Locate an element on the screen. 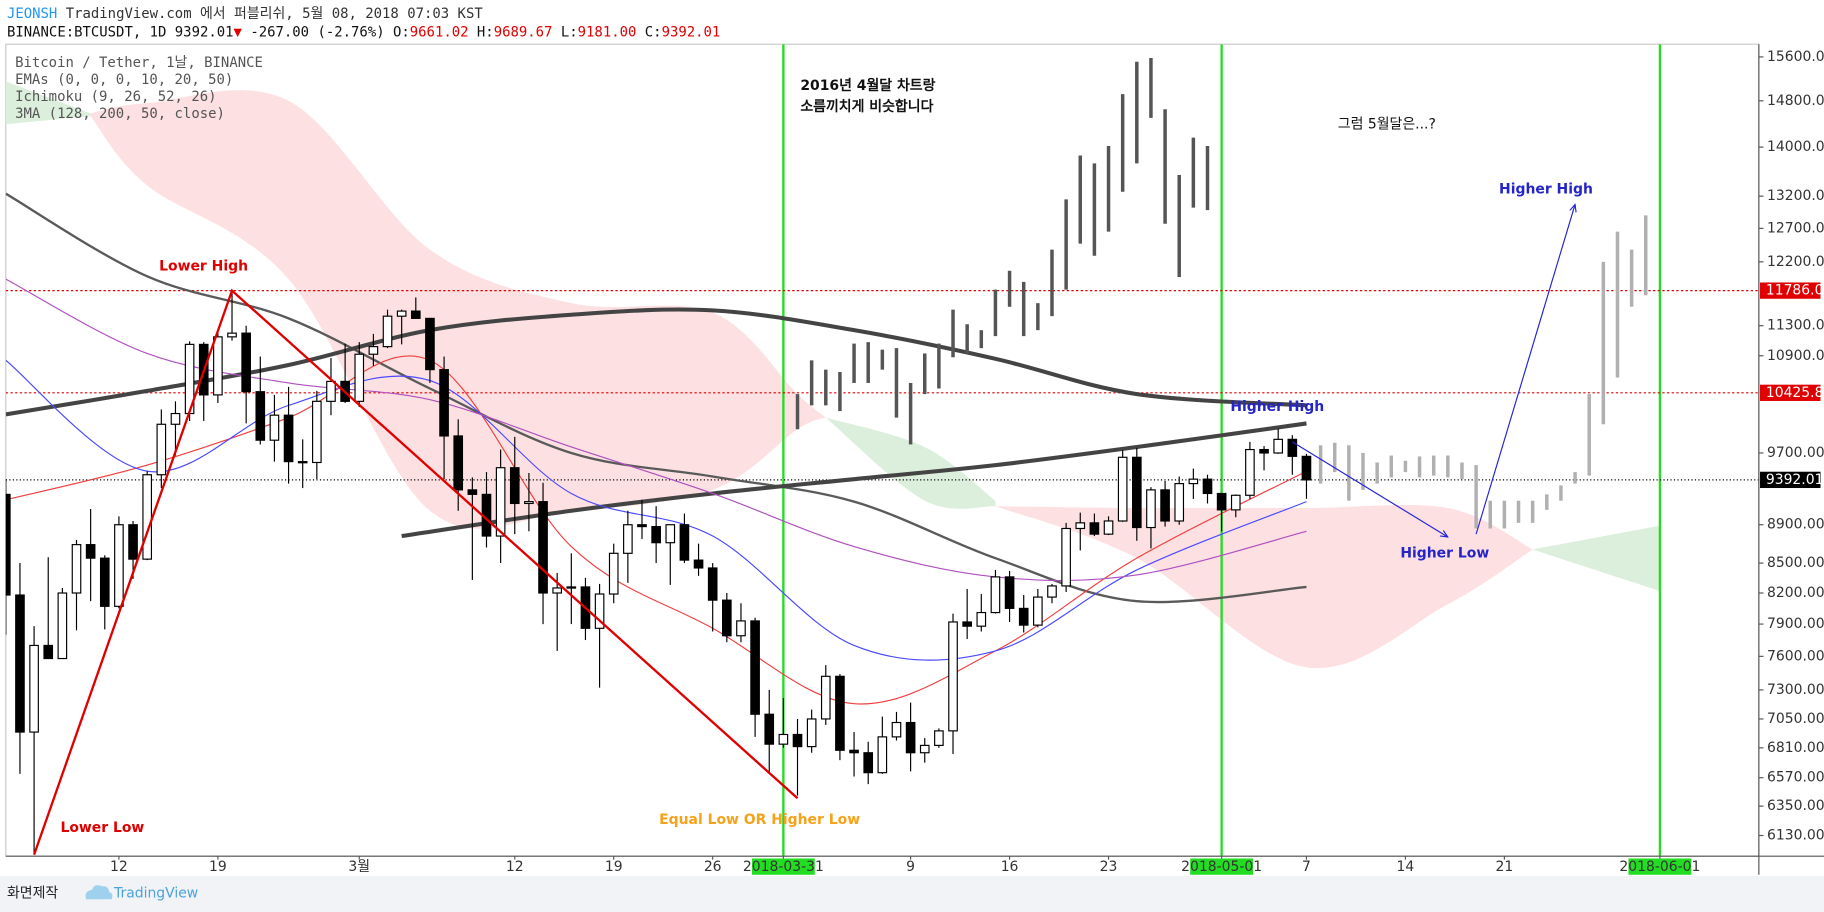 The width and height of the screenshot is (1824, 912). y-tick-label: 8200.00 is located at coordinates (1795, 593).